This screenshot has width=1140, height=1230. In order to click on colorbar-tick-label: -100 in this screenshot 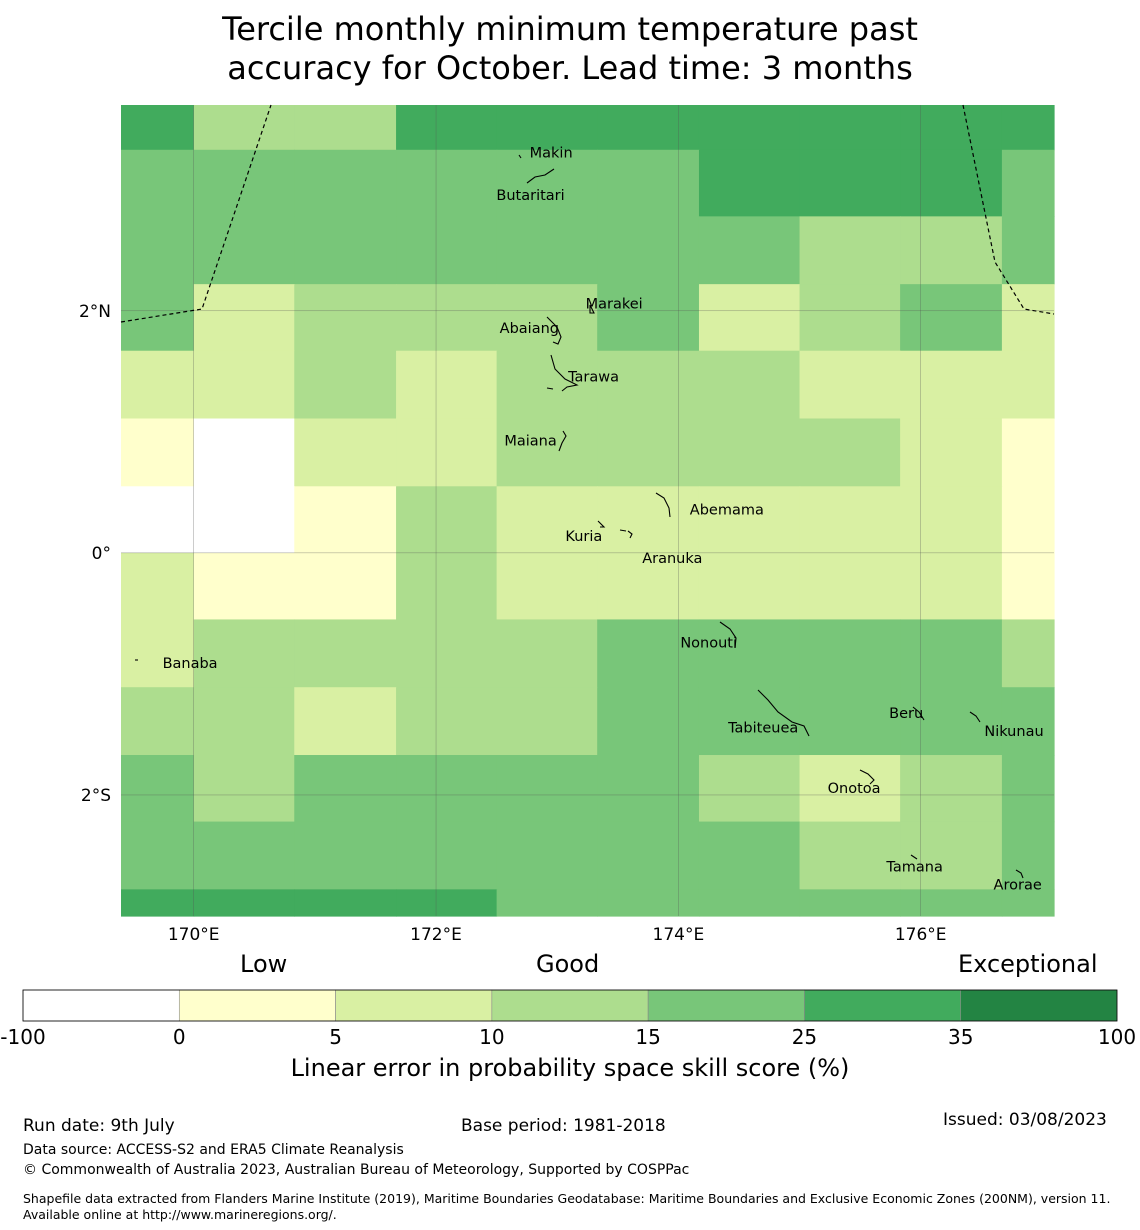, I will do `click(22, 1037)`.